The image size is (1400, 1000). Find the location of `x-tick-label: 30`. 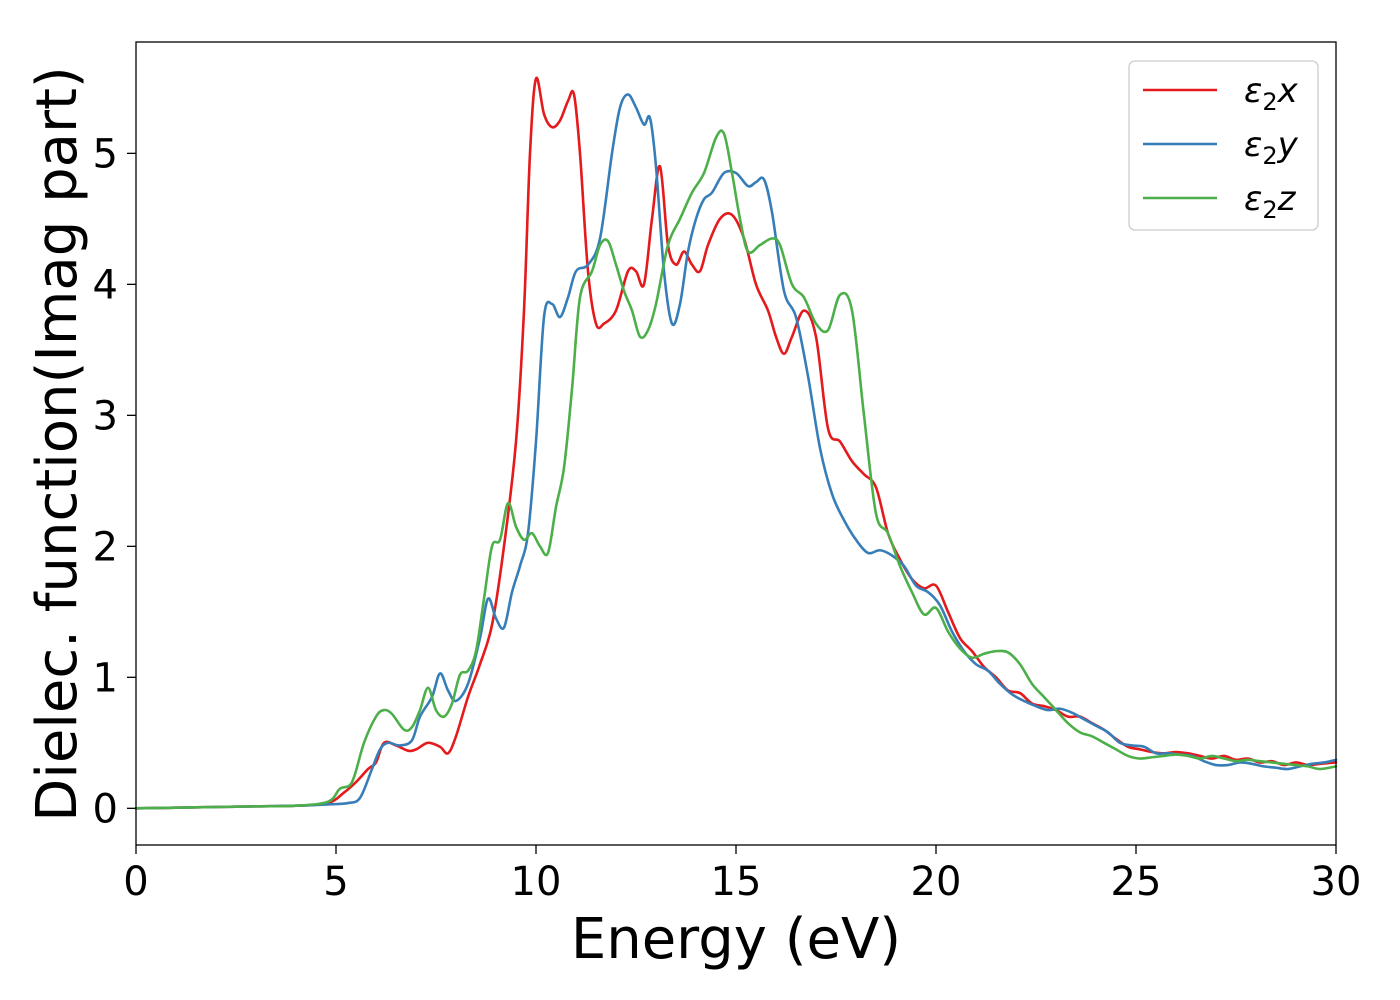

x-tick-label: 30 is located at coordinates (1336, 882).